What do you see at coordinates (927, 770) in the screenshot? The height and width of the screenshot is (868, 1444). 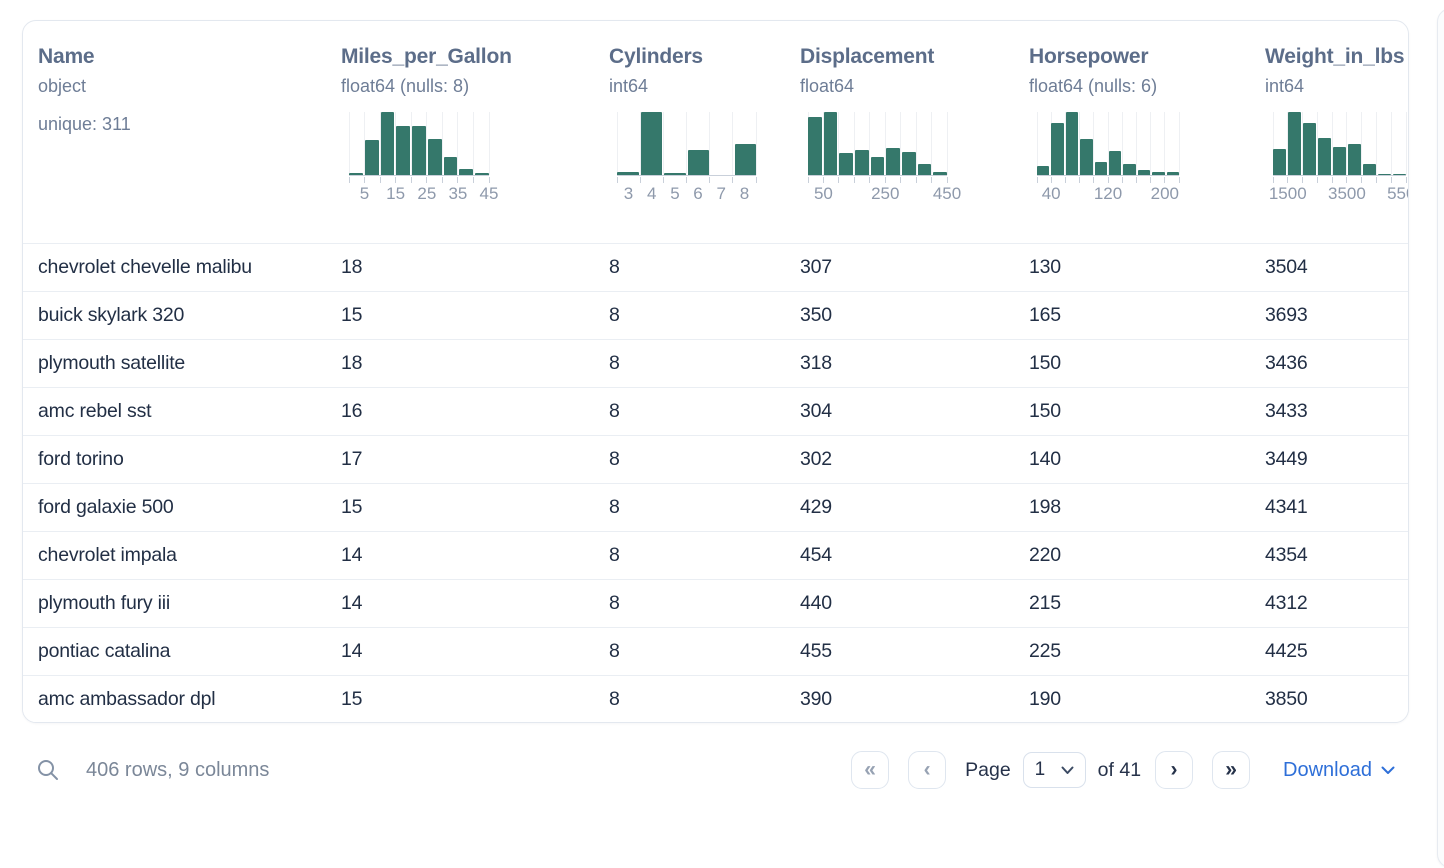 I see `prev-page-button: ‹` at bounding box center [927, 770].